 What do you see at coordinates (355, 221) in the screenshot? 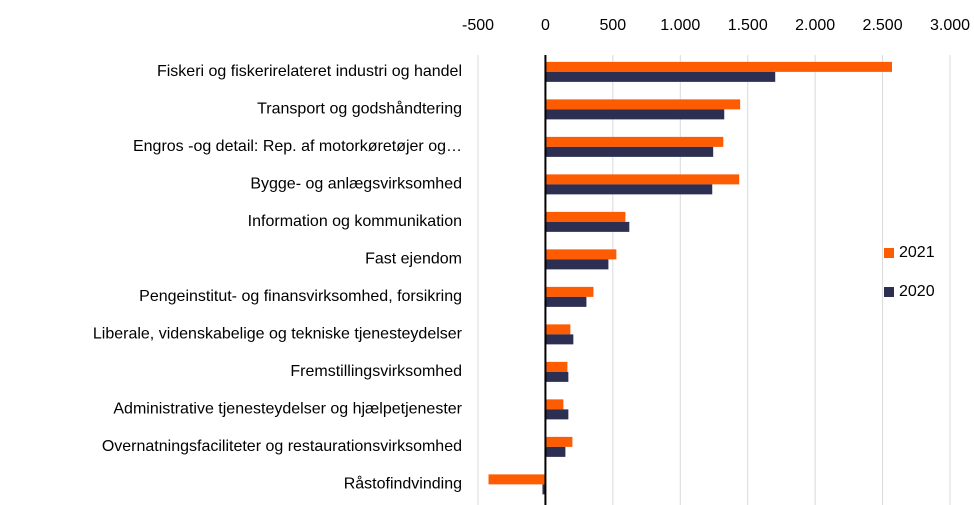
I see `y-tick-label: Information og kommunikation` at bounding box center [355, 221].